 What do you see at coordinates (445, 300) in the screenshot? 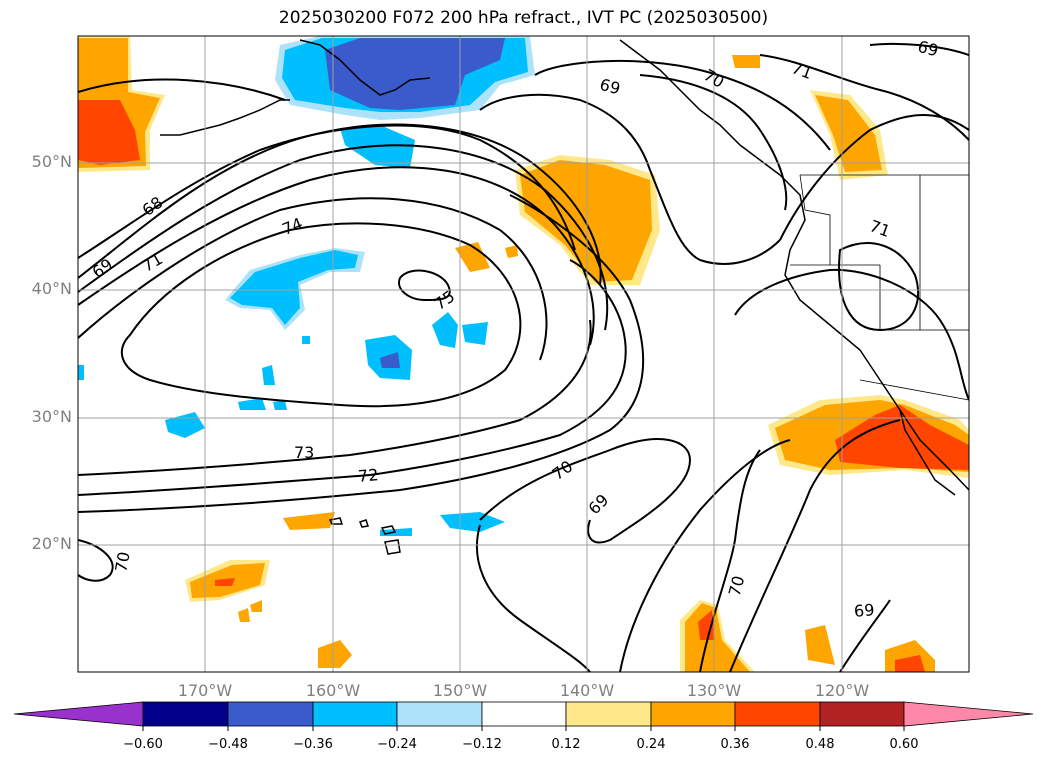
I see `contour-label: 75` at bounding box center [445, 300].